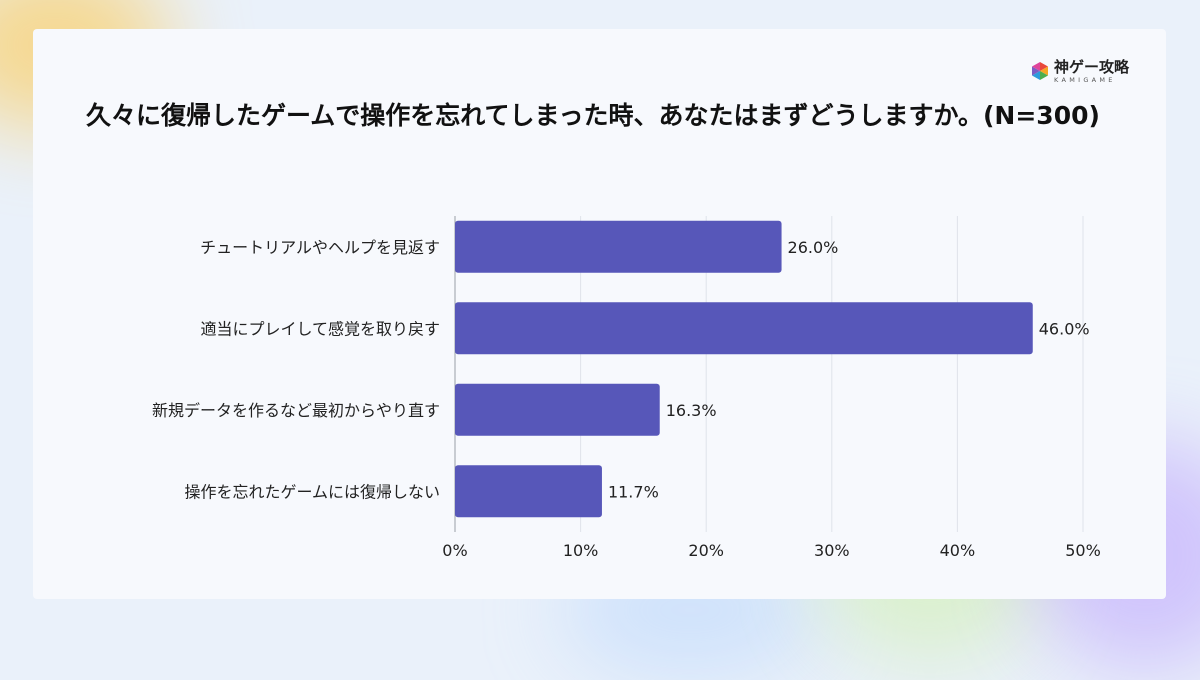 The width and height of the screenshot is (1200, 680). I want to click on logo-subtitle: KAMIGAME, so click(1085, 80).